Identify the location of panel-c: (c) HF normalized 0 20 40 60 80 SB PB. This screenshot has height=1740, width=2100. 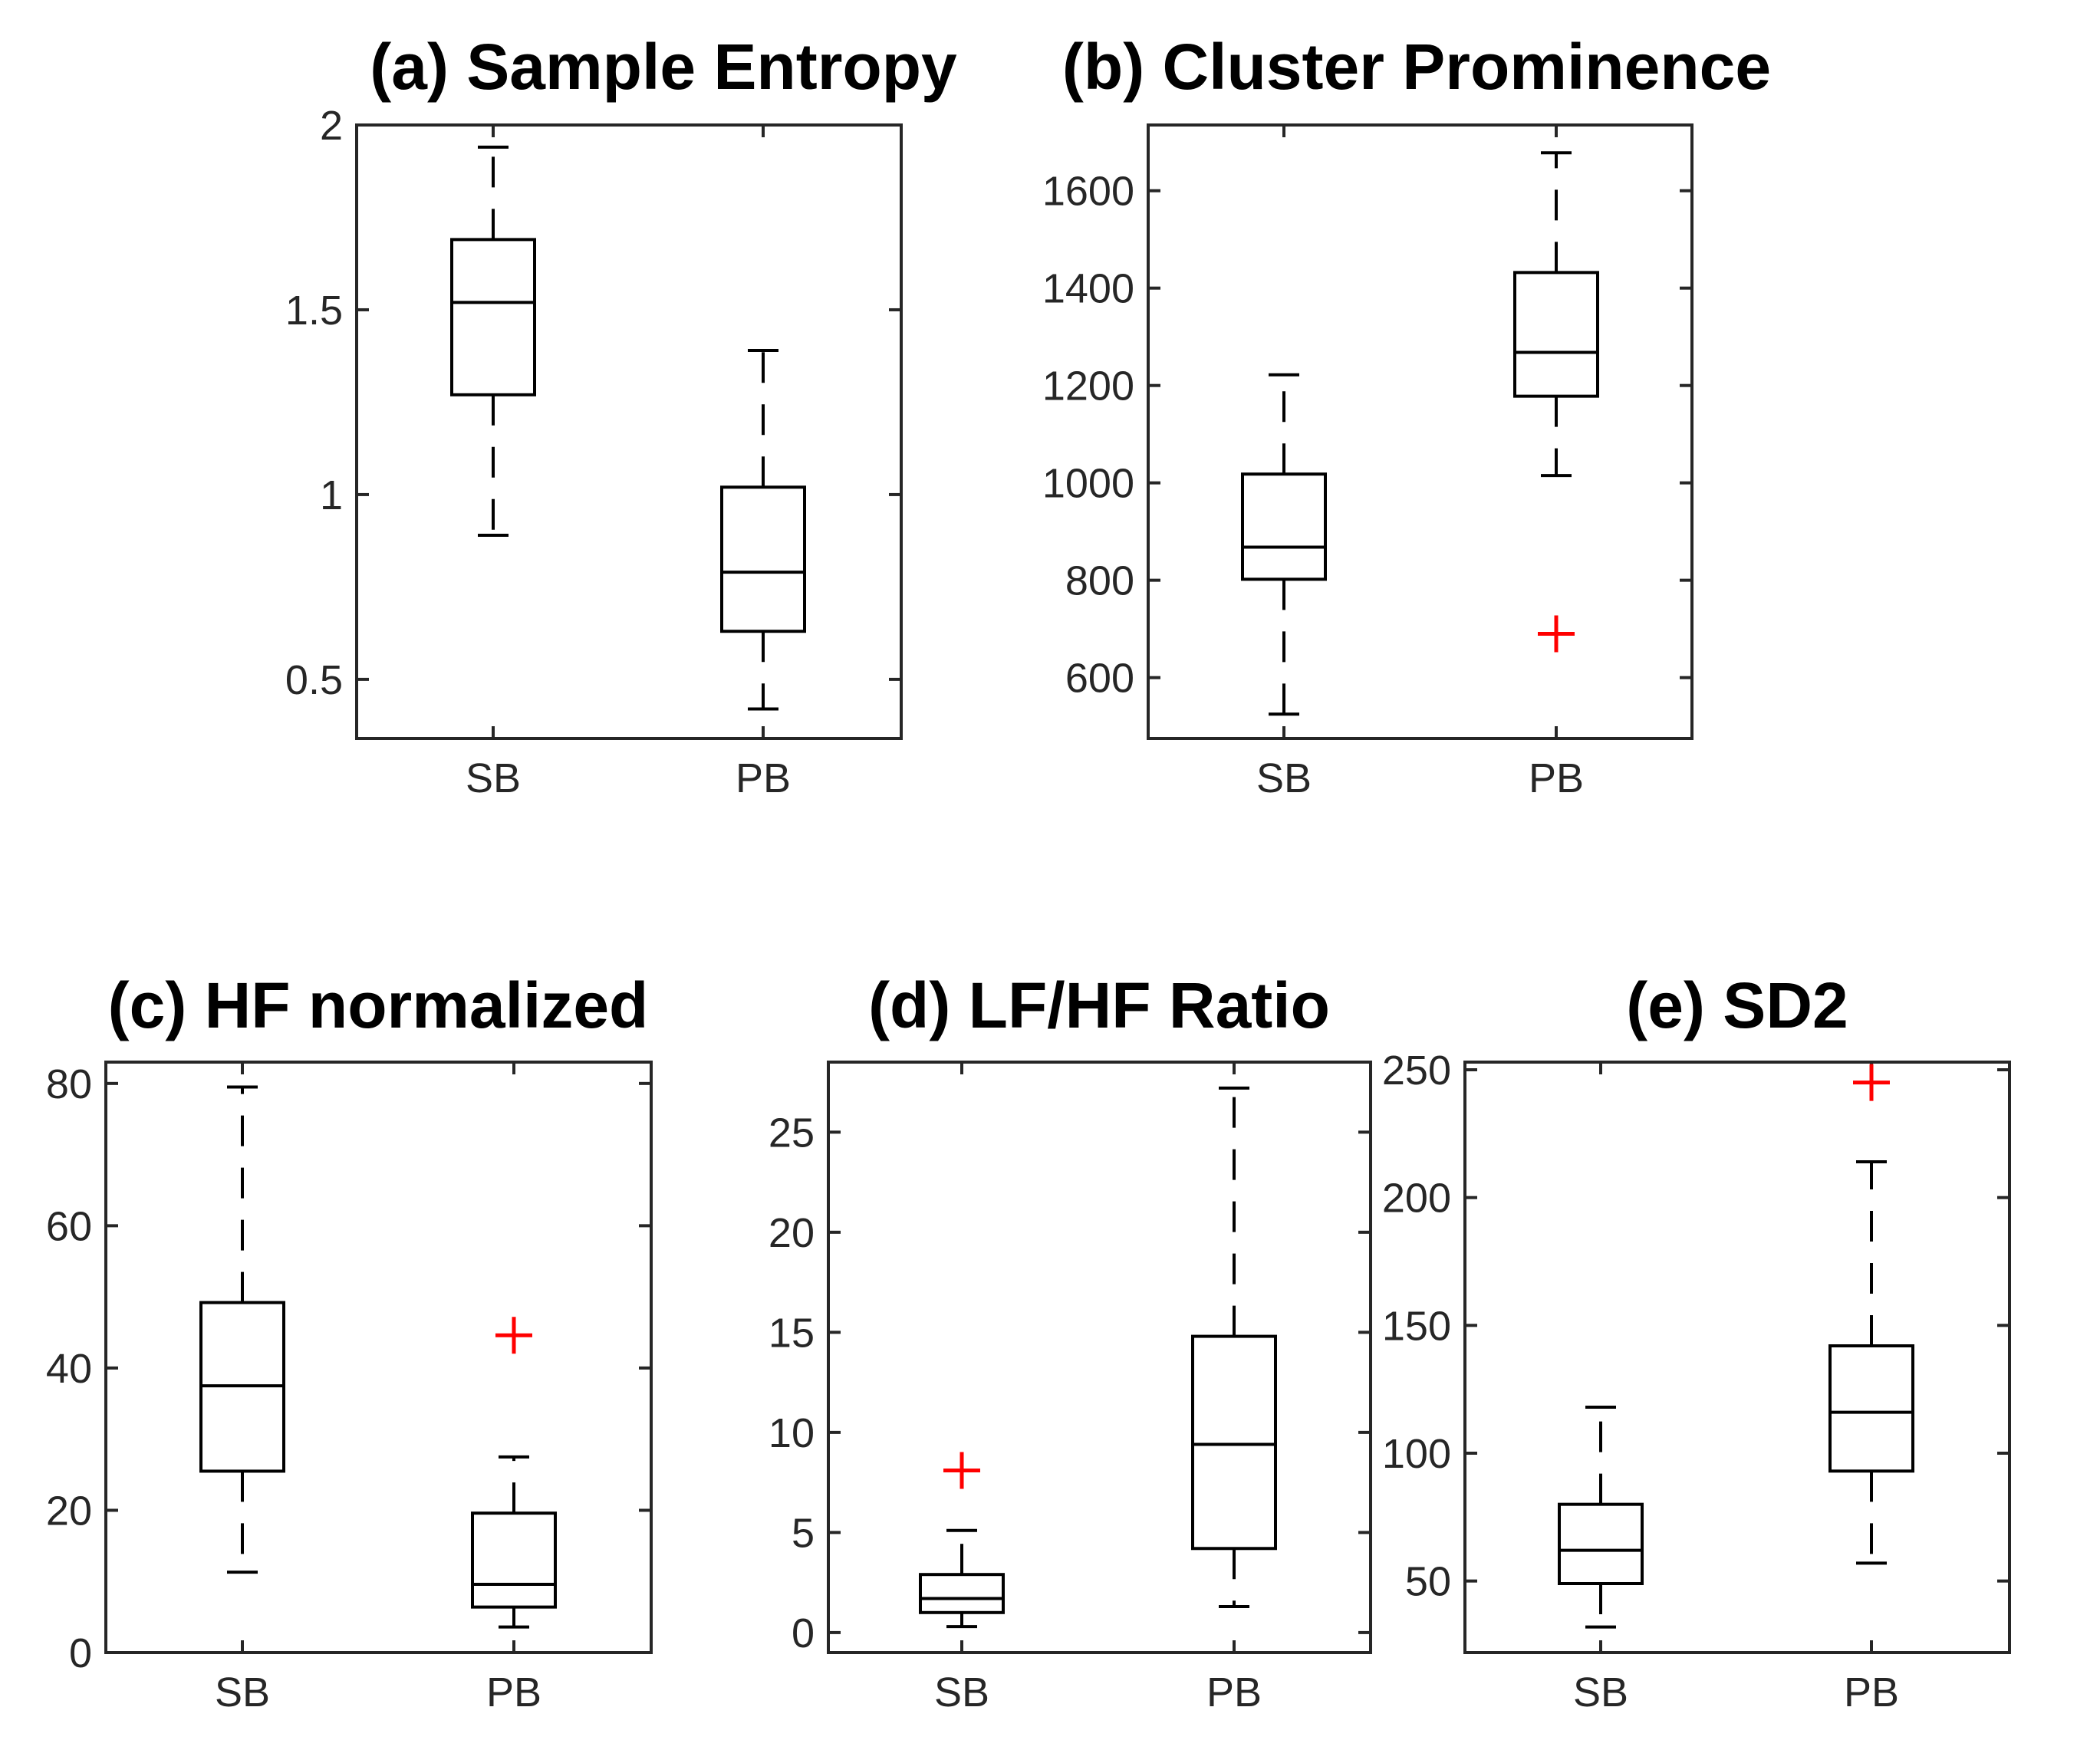
(349, 1342).